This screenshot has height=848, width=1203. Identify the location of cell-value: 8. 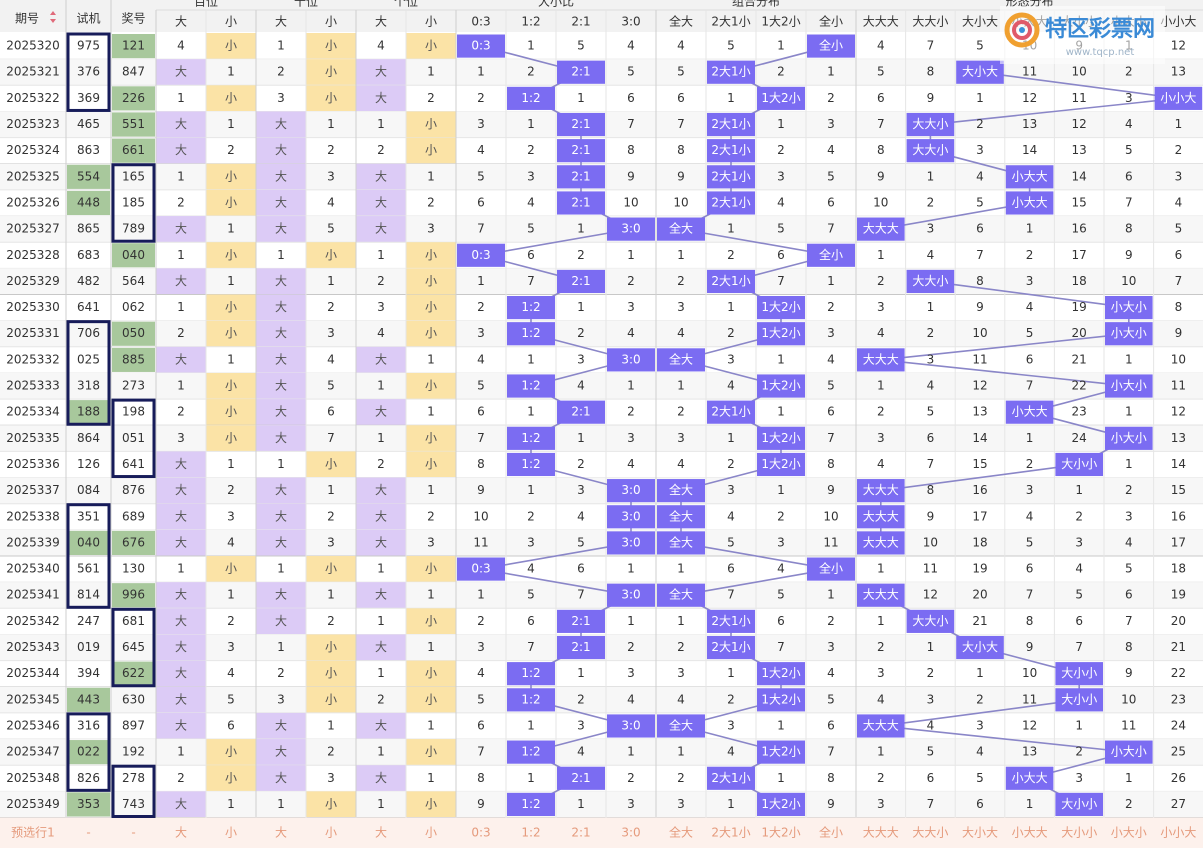
(481, 464).